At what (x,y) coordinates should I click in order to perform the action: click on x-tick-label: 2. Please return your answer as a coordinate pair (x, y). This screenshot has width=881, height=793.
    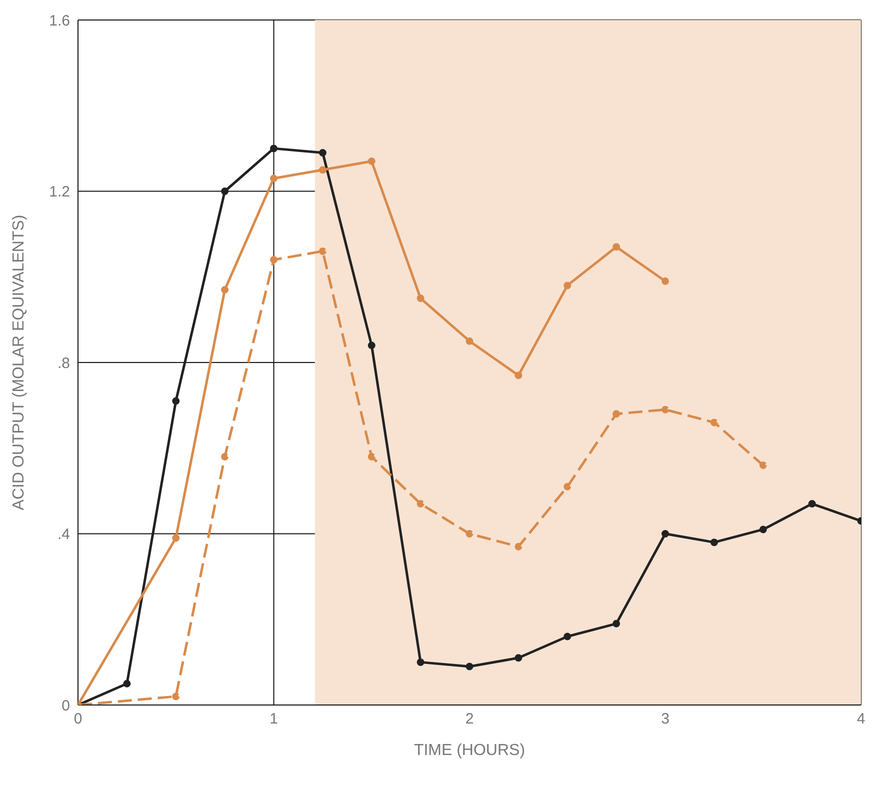
    Looking at the image, I should click on (469, 719).